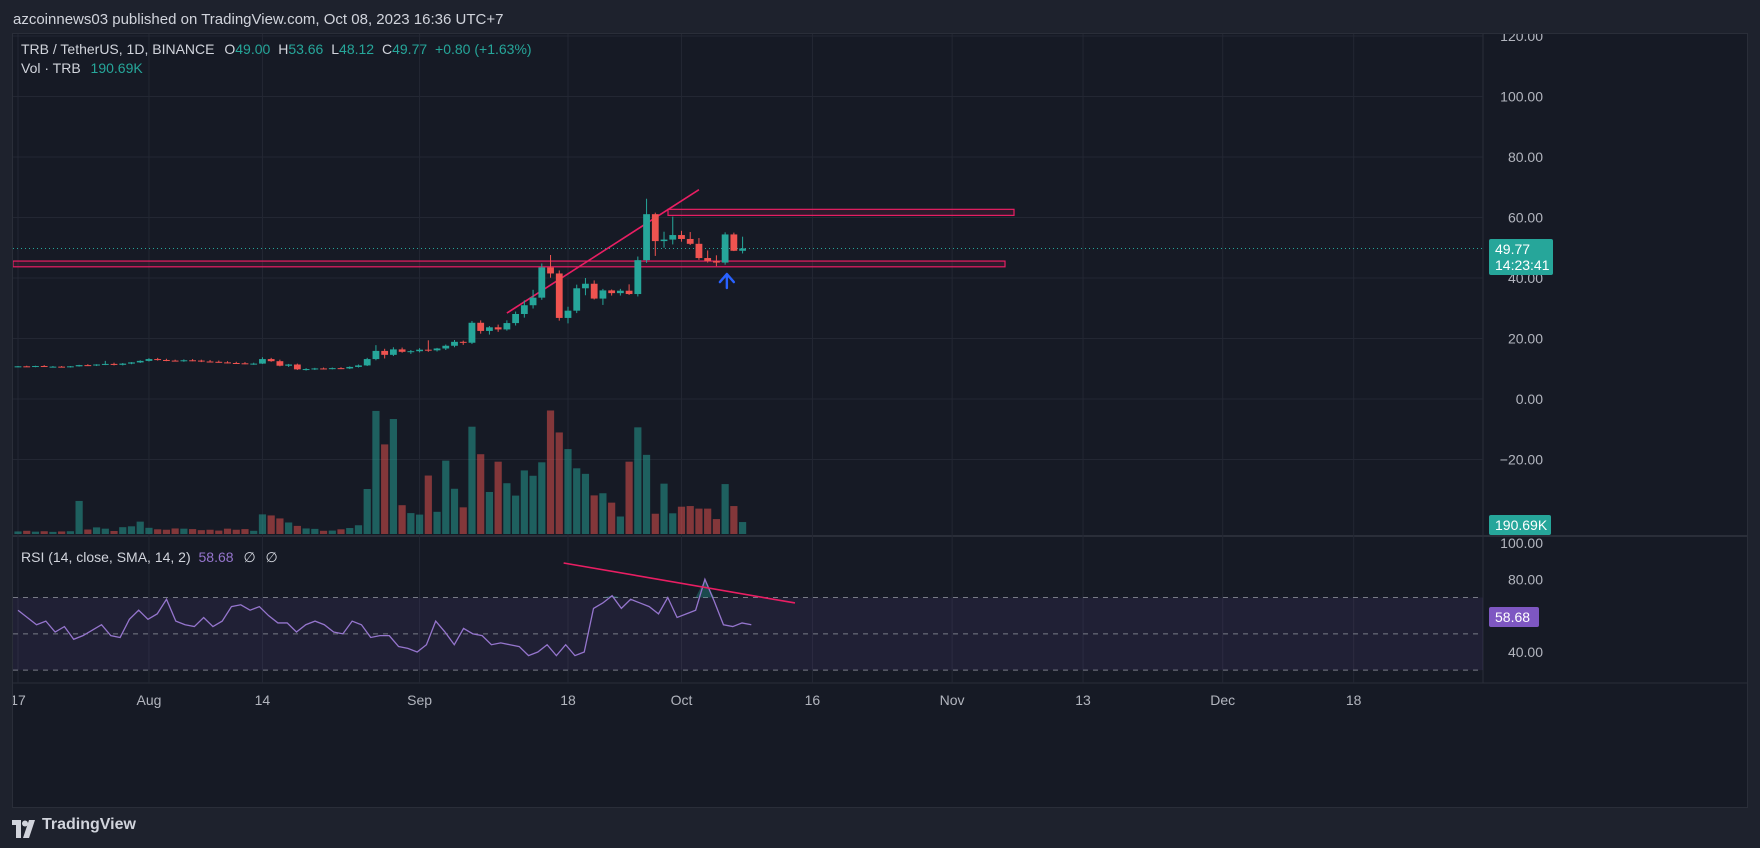 Image resolution: width=1760 pixels, height=848 pixels. Describe the element at coordinates (89, 824) in the screenshot. I see `tradingview-brand: TradingView` at that location.